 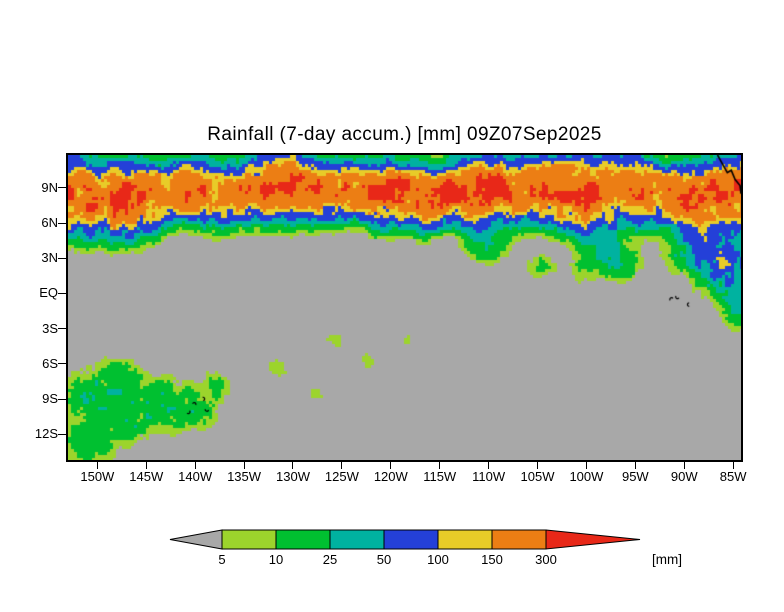 I want to click on x-tick-label: 115W, so click(x=440, y=476).